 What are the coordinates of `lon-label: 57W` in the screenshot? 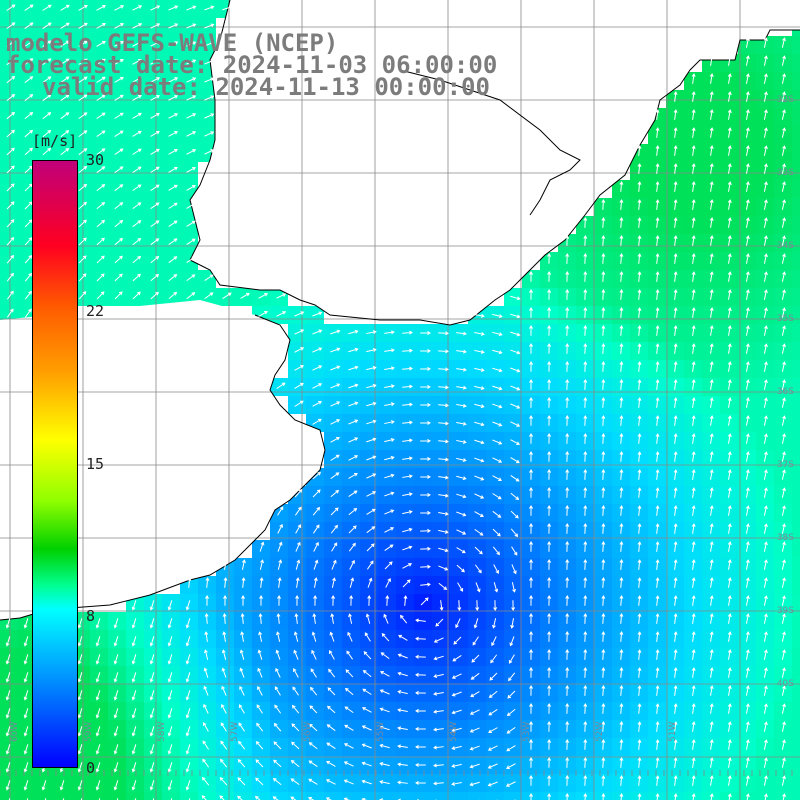 It's located at (235, 731).